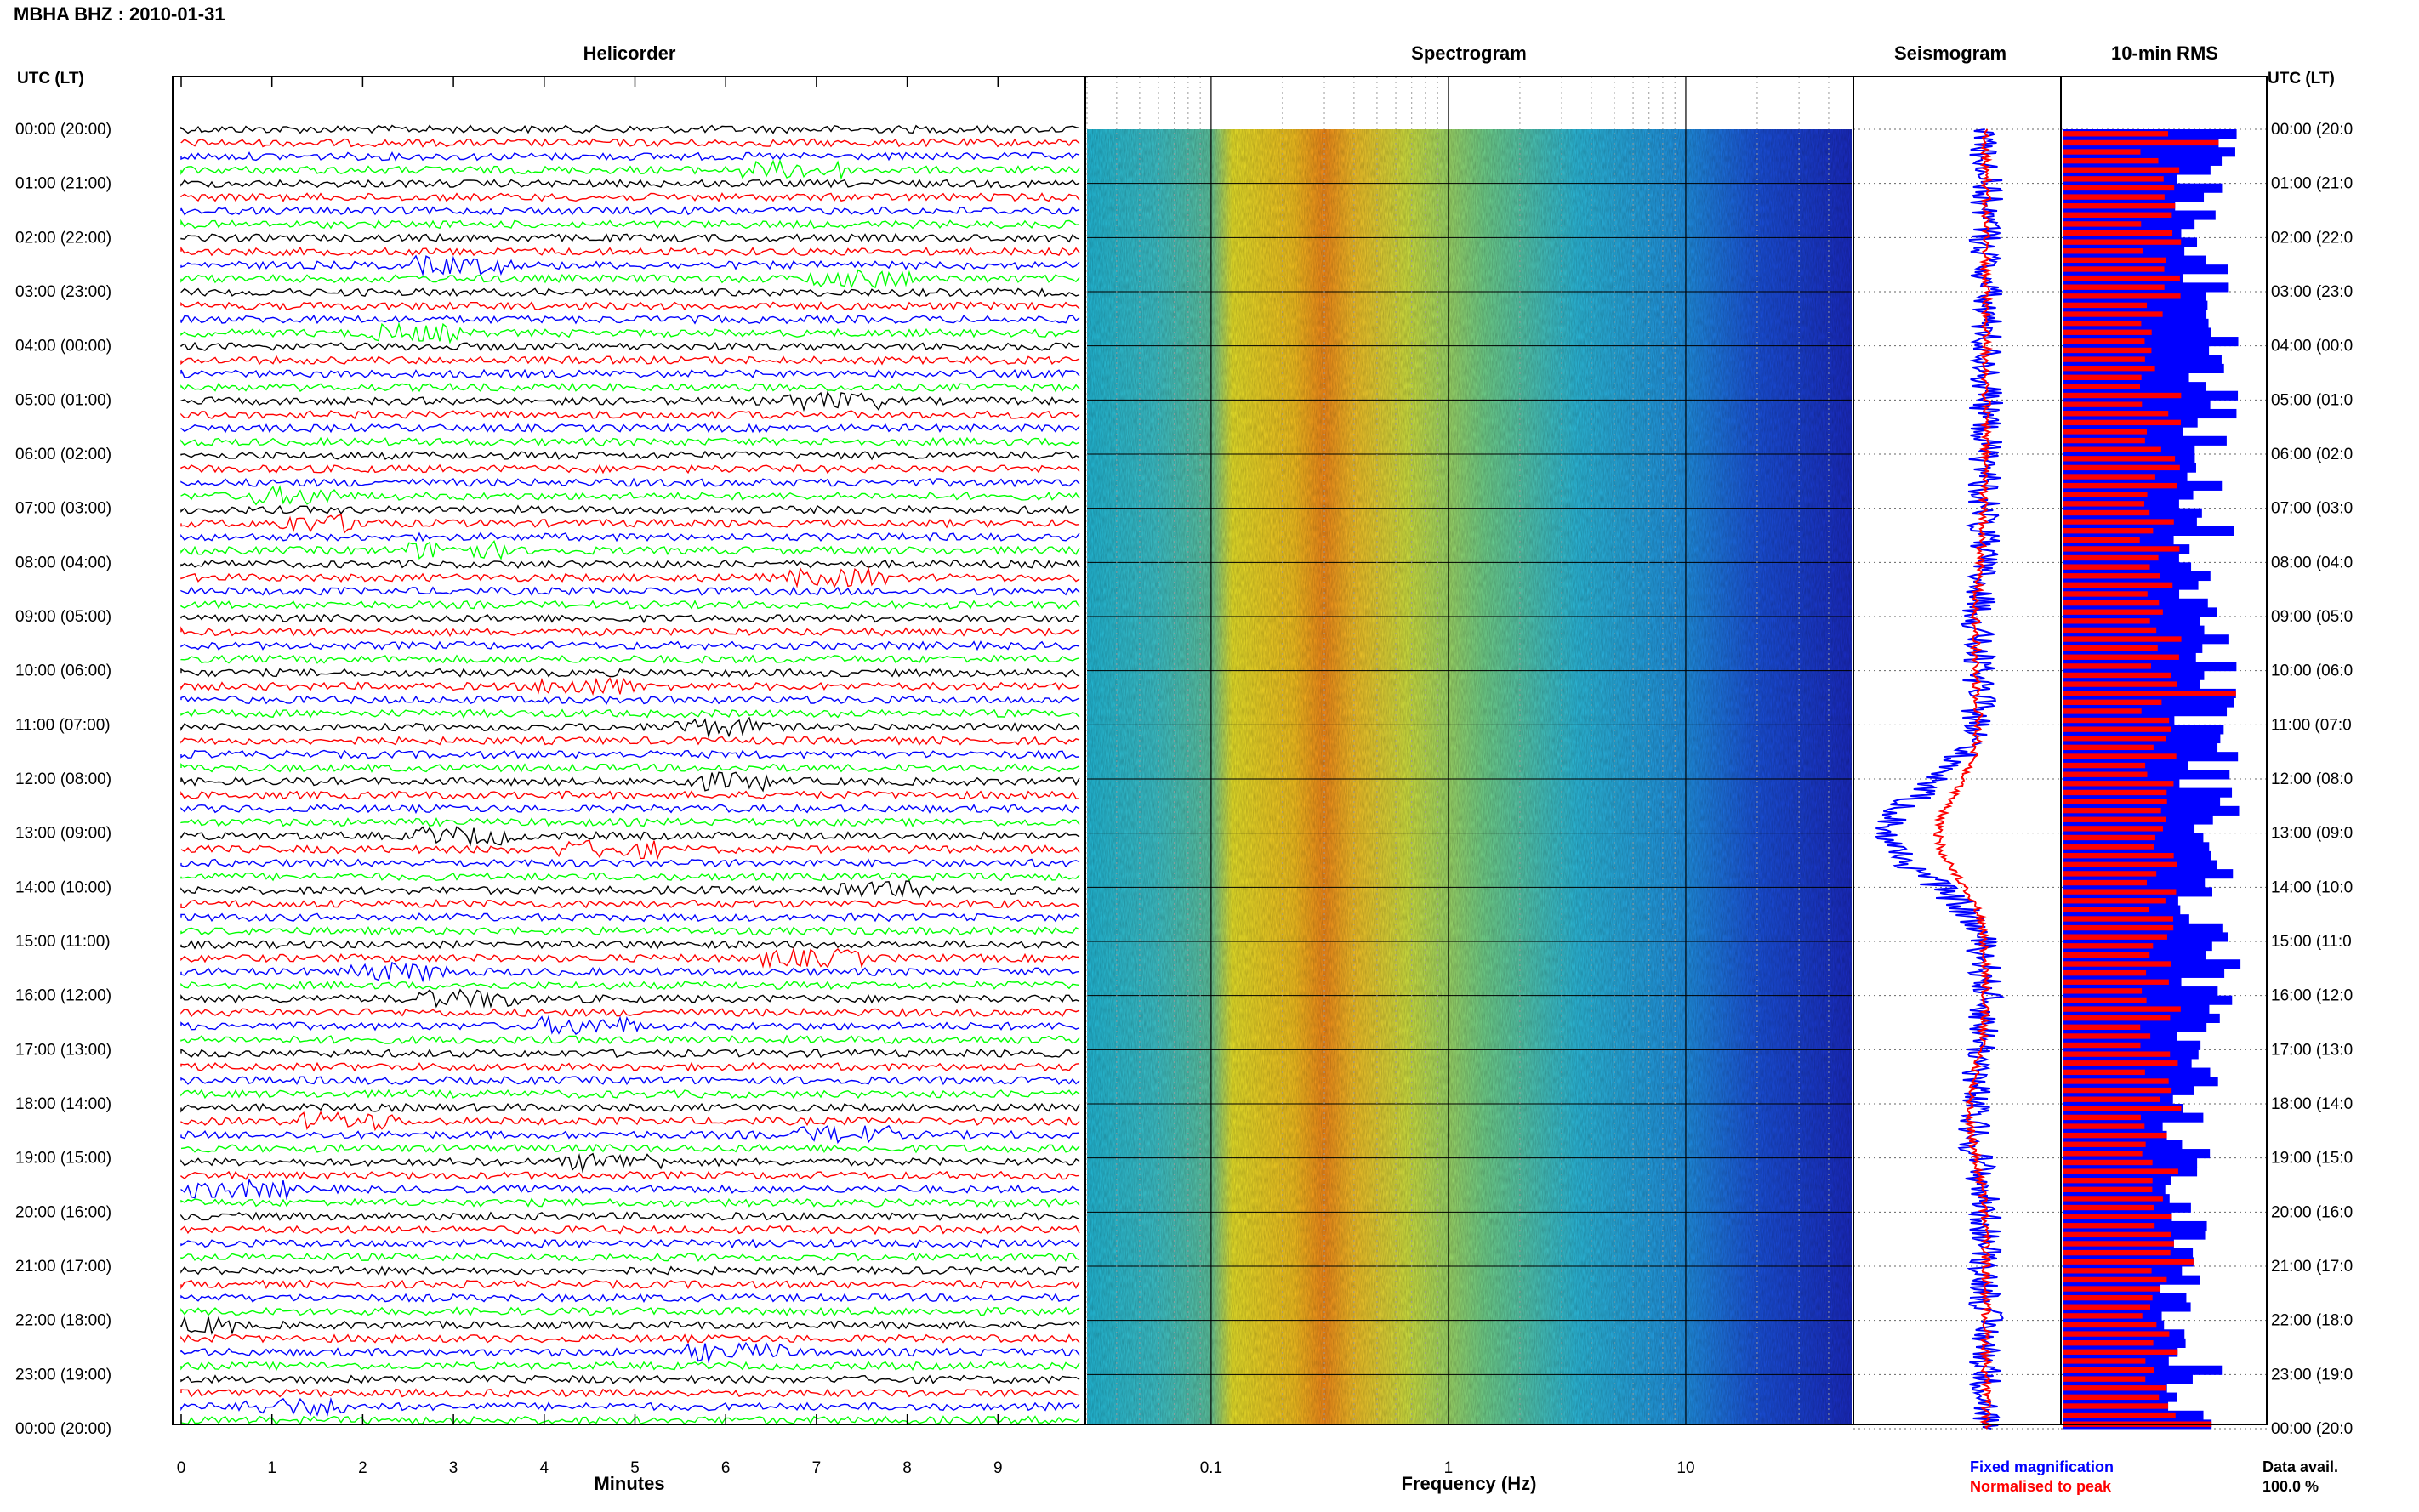 This screenshot has height=1512, width=2419. What do you see at coordinates (2312, 1050) in the screenshot?
I see `right-time-label: 17:00 (13:0` at bounding box center [2312, 1050].